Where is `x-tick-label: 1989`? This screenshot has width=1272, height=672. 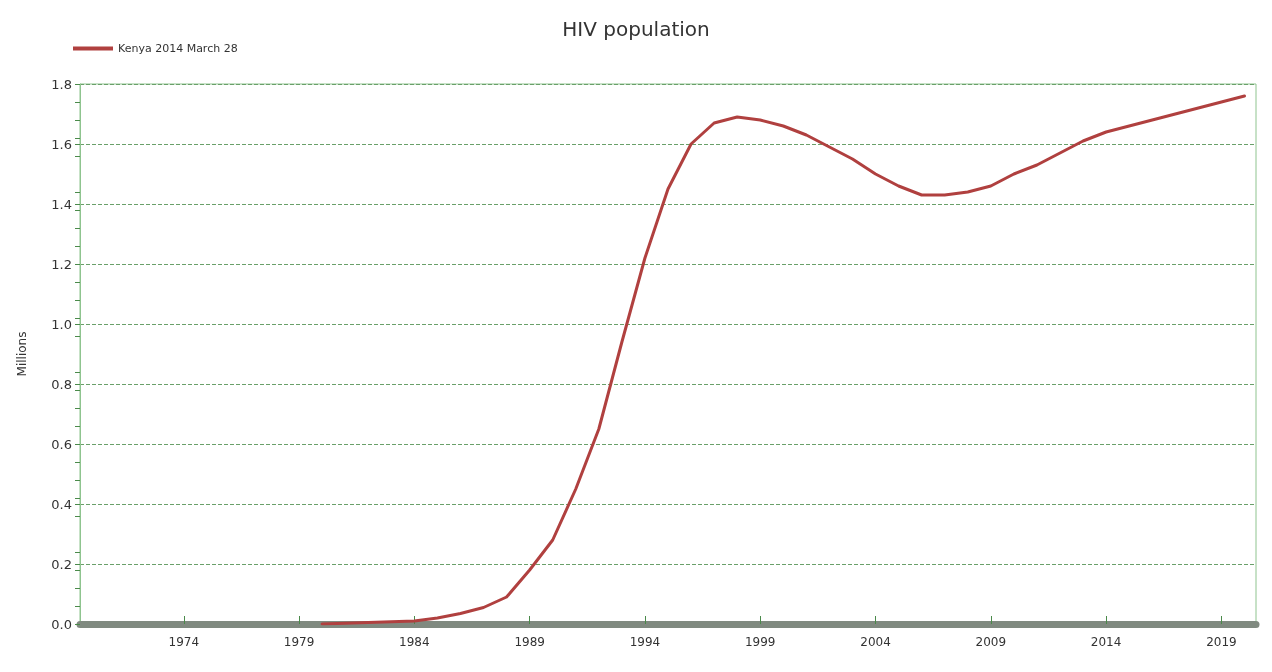
x-tick-label: 1989 is located at coordinates (529, 642).